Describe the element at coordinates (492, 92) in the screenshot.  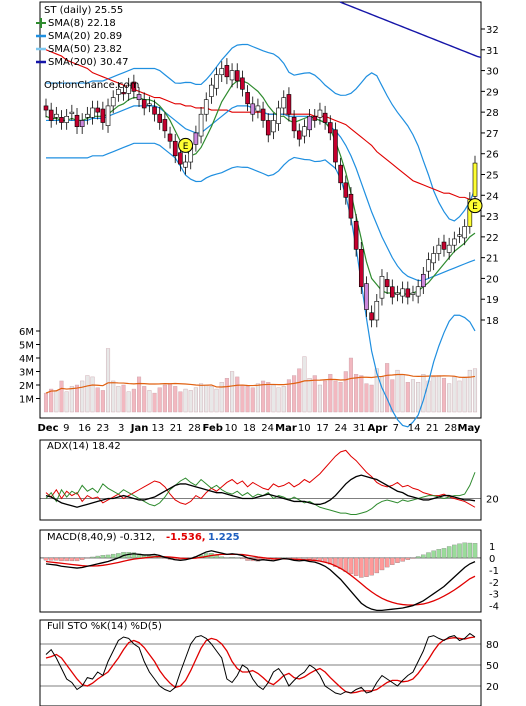
I see `price-tick-label: 29` at that location.